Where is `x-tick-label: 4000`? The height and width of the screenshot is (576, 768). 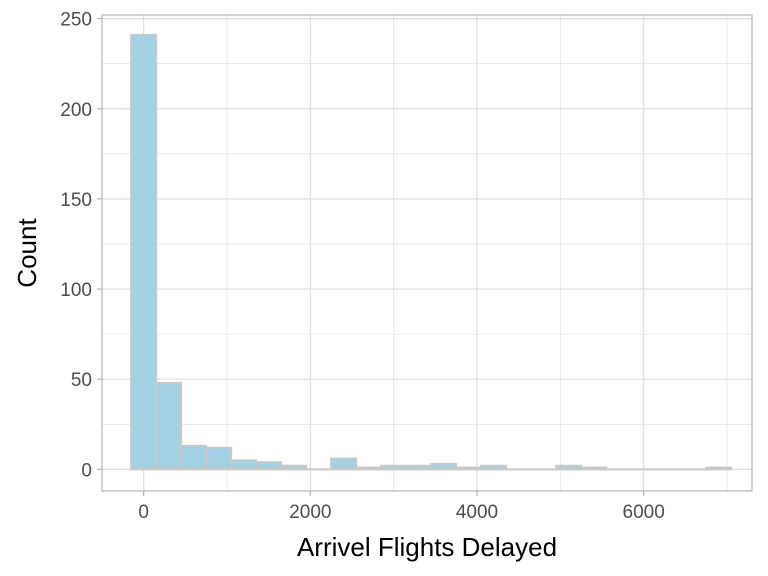
x-tick-label: 4000 is located at coordinates (477, 512).